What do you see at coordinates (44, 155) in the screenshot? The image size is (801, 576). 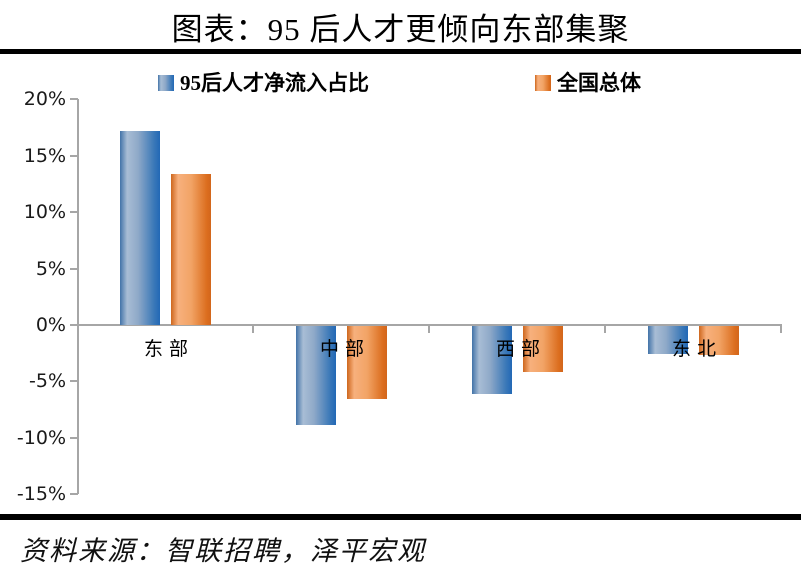 I see `ytick-label: 15%` at bounding box center [44, 155].